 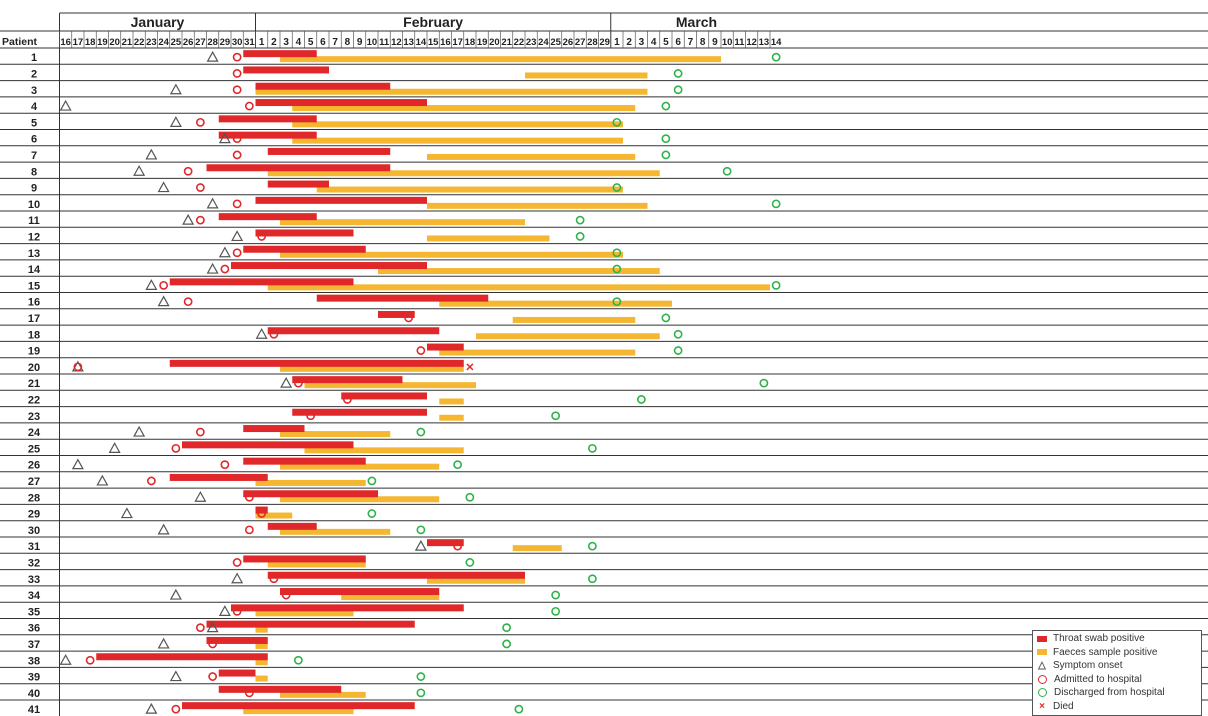 I want to click on day-tick-label: 27, so click(x=200, y=42).